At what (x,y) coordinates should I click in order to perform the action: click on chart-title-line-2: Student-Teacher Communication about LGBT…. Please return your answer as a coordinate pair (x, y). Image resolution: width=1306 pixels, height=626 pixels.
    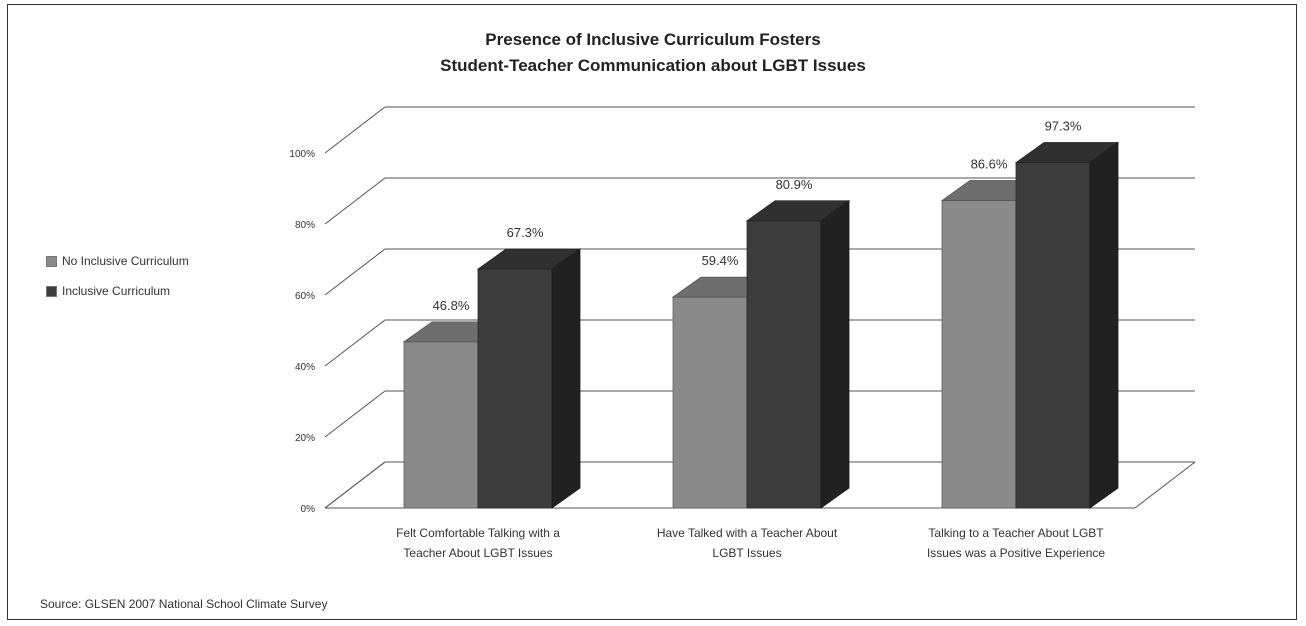
    Looking at the image, I should click on (653, 65).